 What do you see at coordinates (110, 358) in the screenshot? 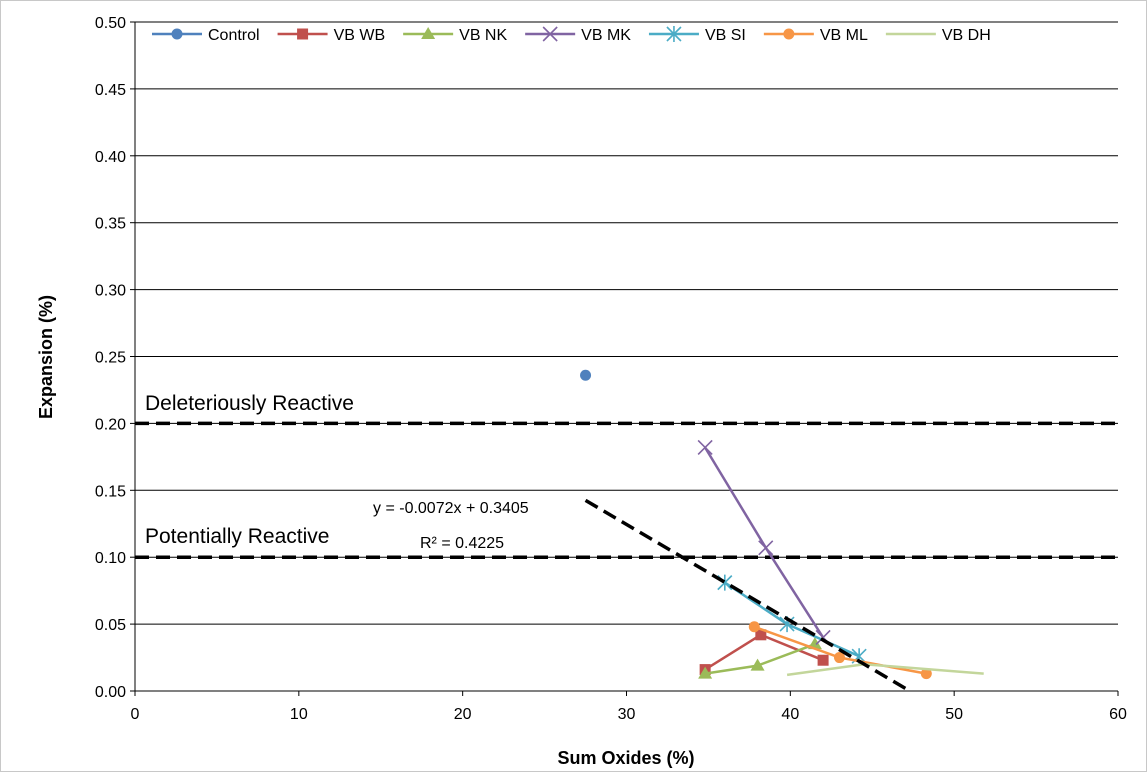
I see `y-tick-label-0.25: 0.25` at bounding box center [110, 358].